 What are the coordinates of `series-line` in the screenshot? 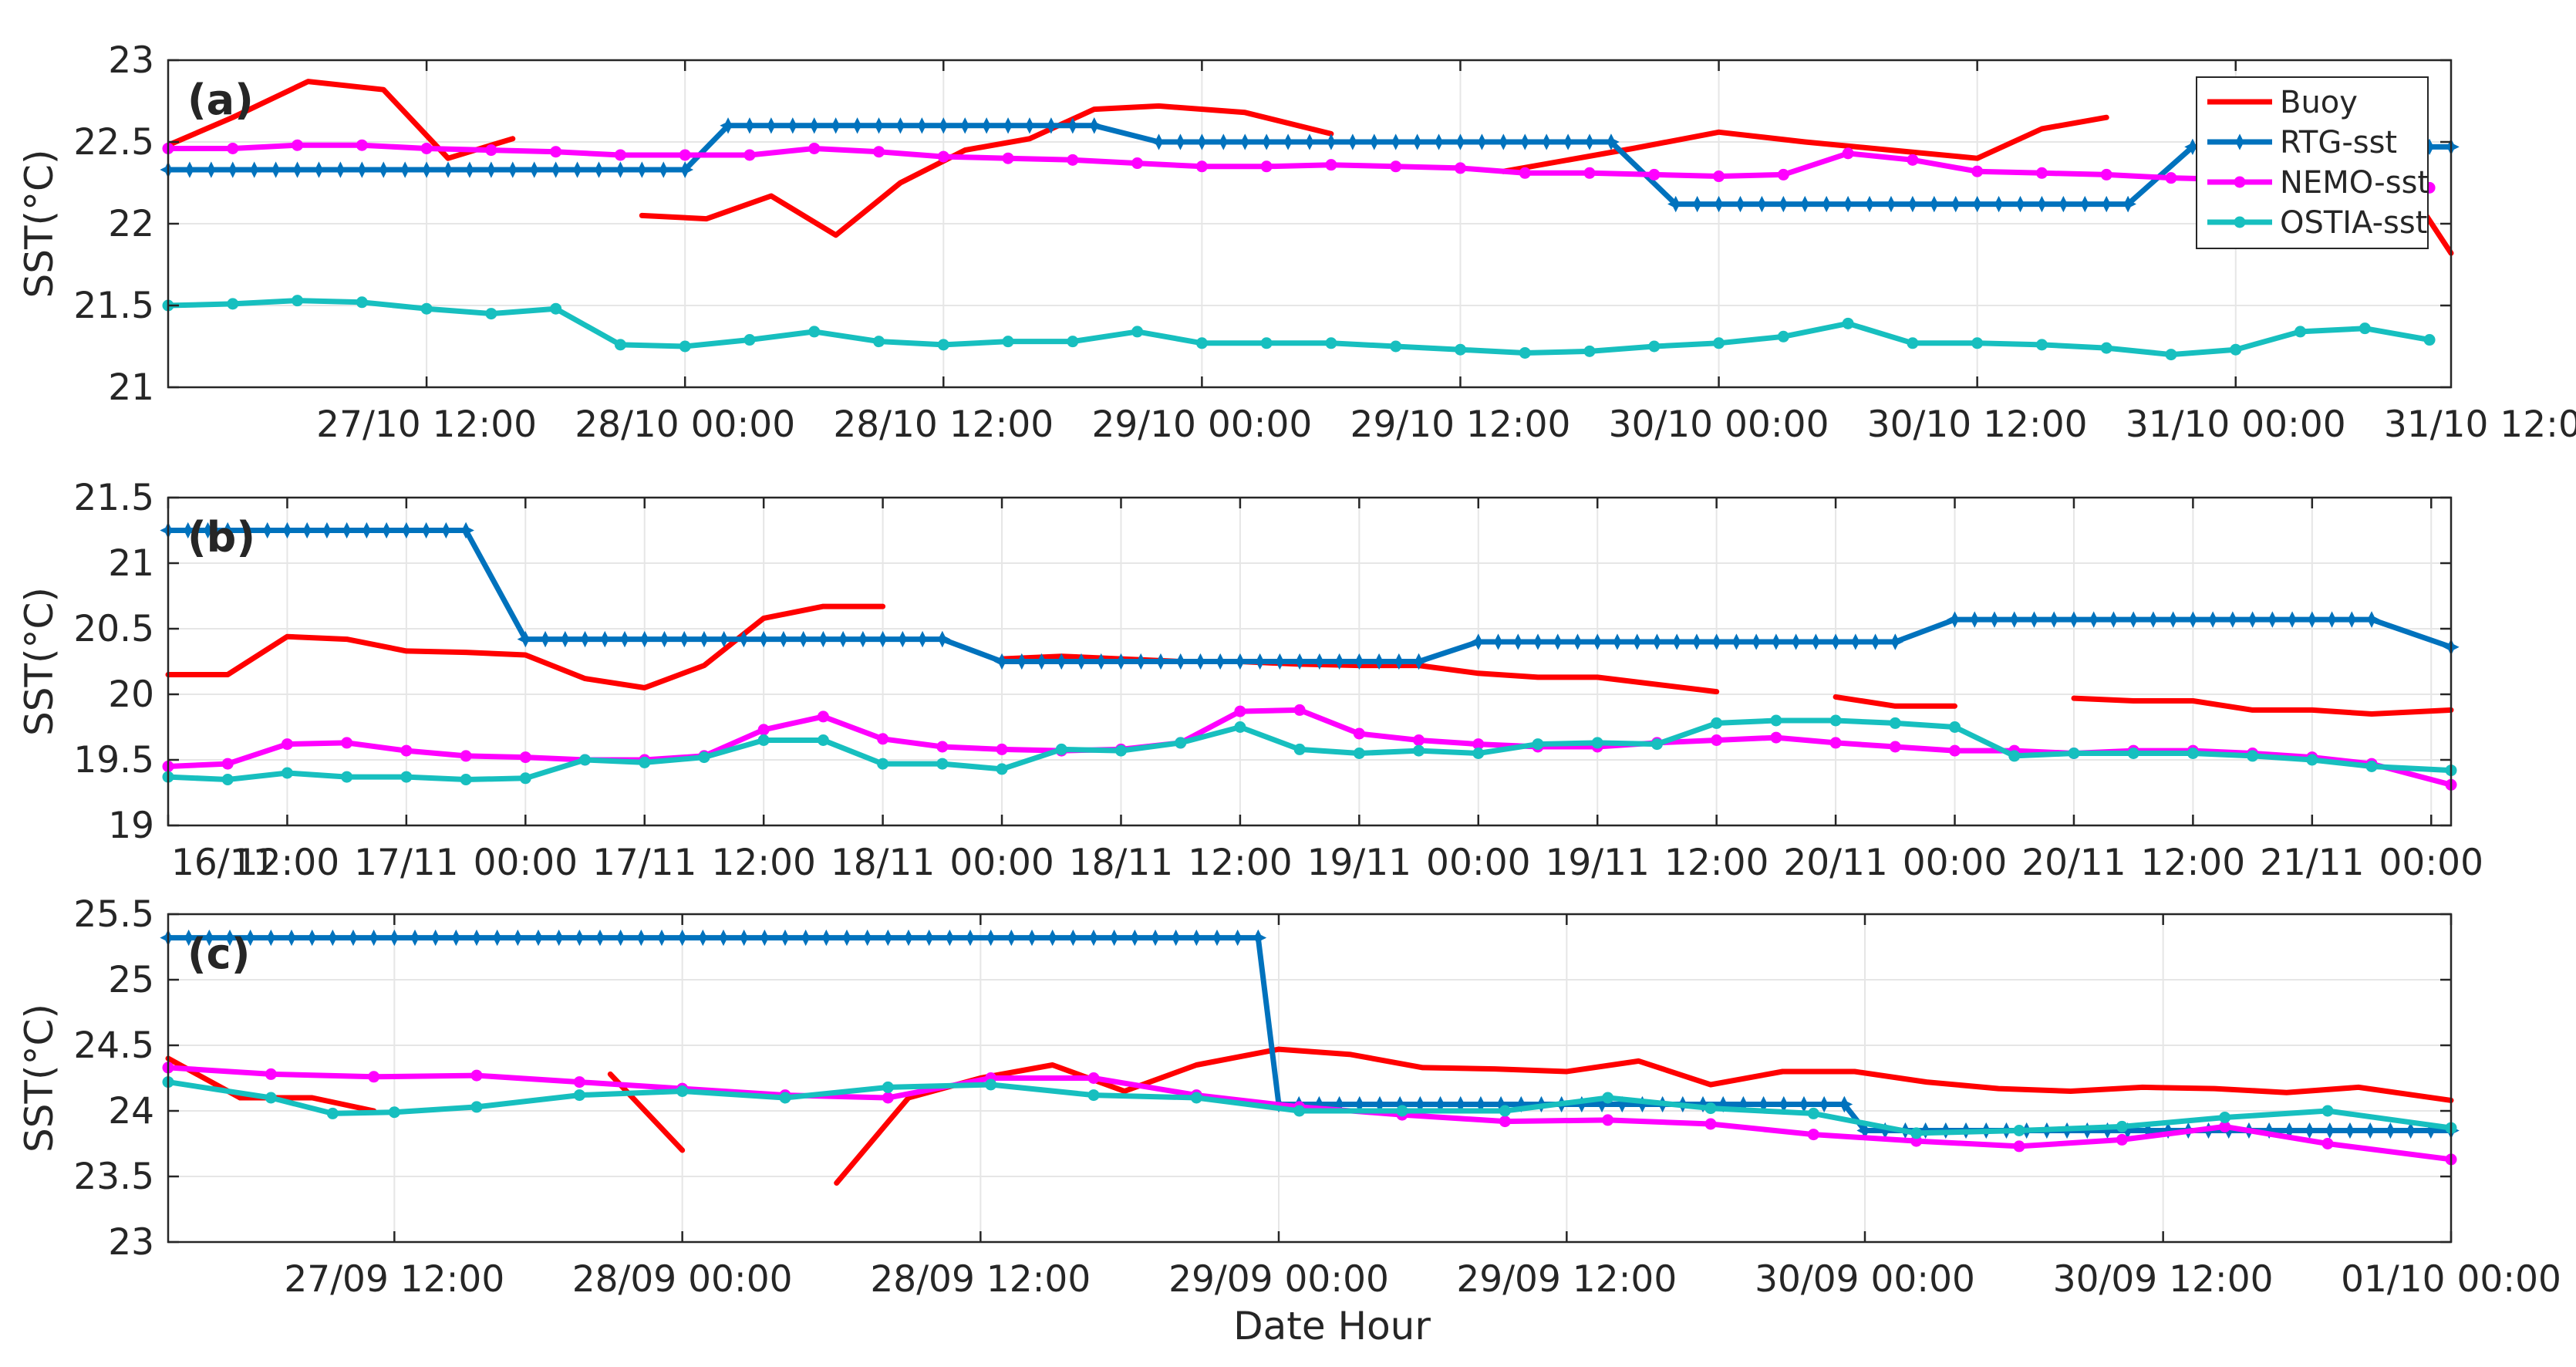 It's located at (1359, 674).